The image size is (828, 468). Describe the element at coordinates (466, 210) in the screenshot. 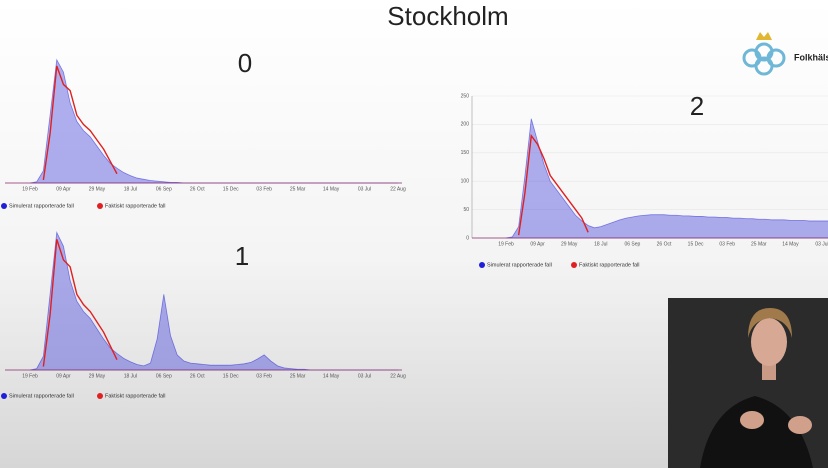

I see `y-tick-label: 50` at that location.